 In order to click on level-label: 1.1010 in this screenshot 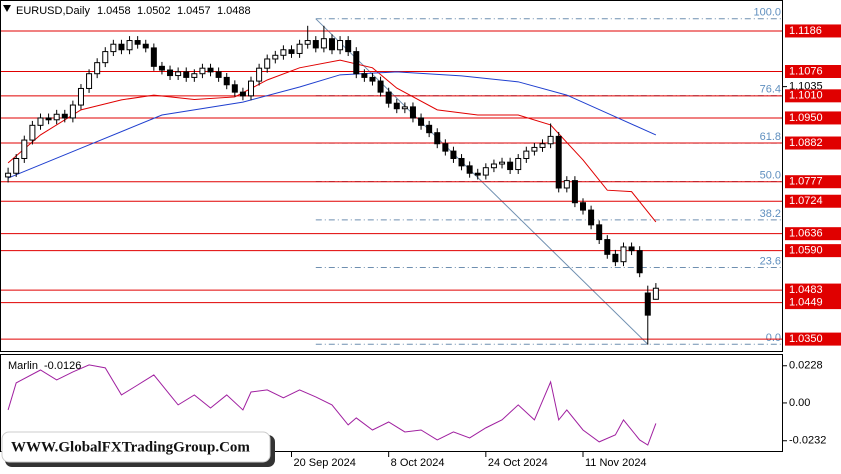, I will do `click(806, 96)`.